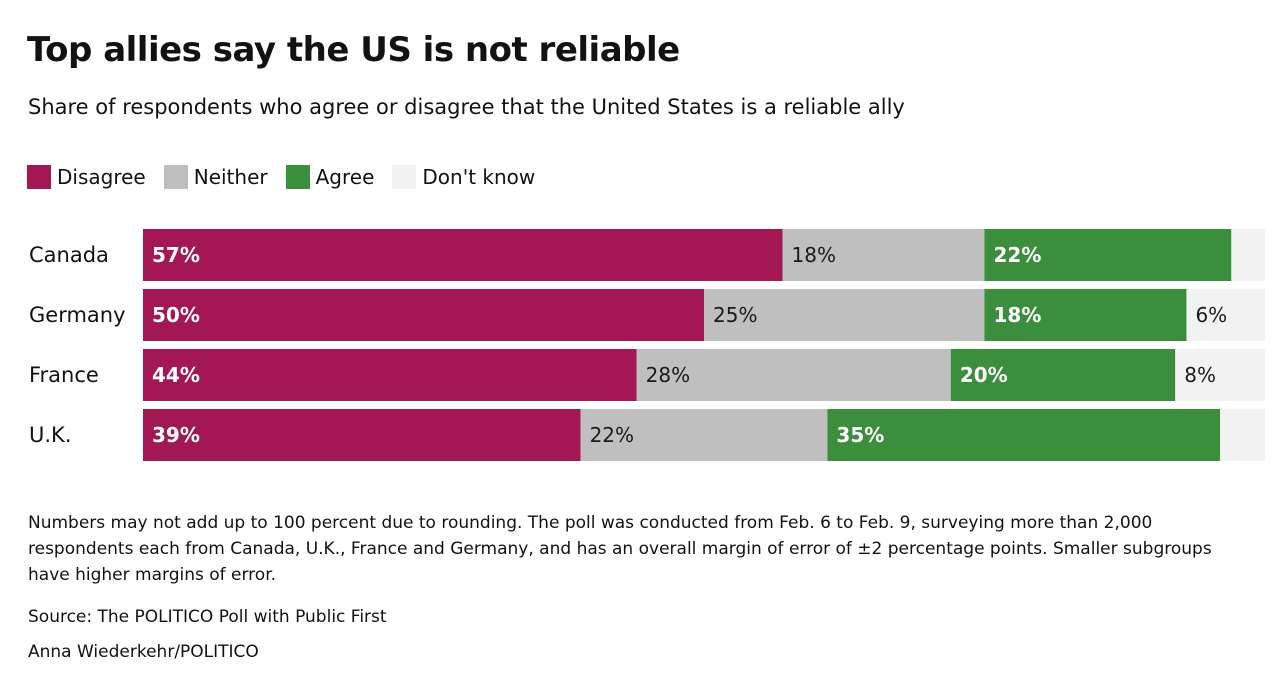  I want to click on chart-legend: Disagree Neither Agree Don't know, so click(290, 177).